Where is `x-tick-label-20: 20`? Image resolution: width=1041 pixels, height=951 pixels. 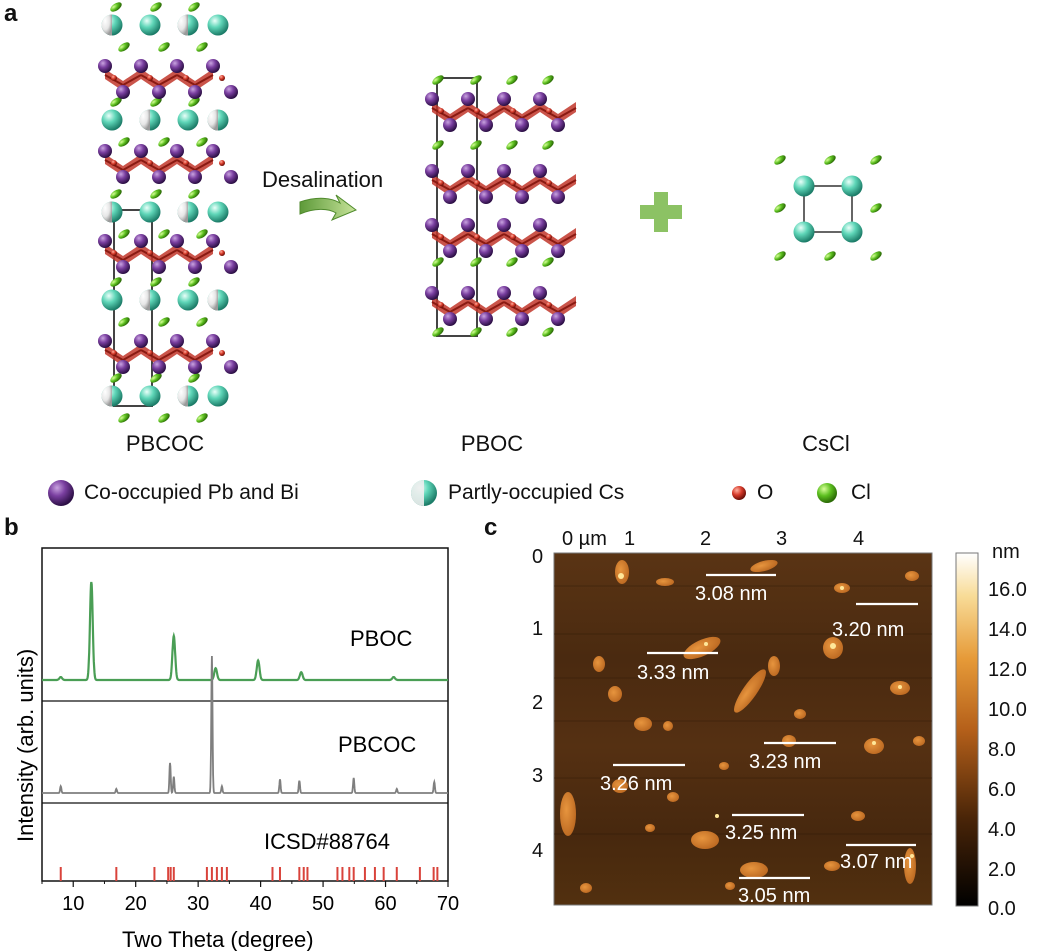
x-tick-label-20: 20 is located at coordinates (136, 904).